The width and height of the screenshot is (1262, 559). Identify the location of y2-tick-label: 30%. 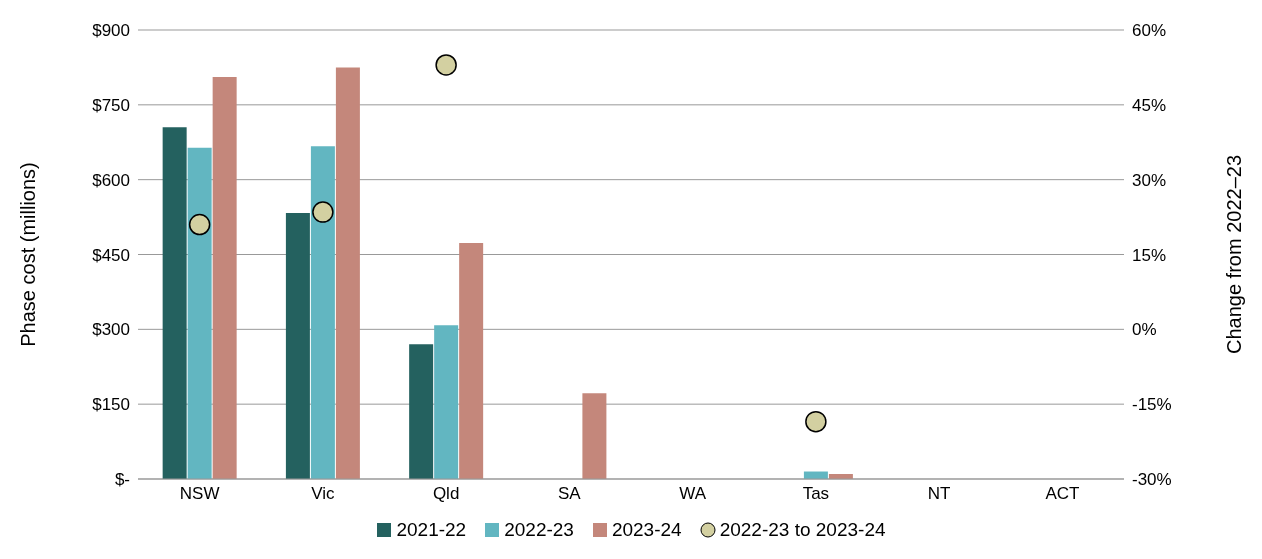
(1149, 180).